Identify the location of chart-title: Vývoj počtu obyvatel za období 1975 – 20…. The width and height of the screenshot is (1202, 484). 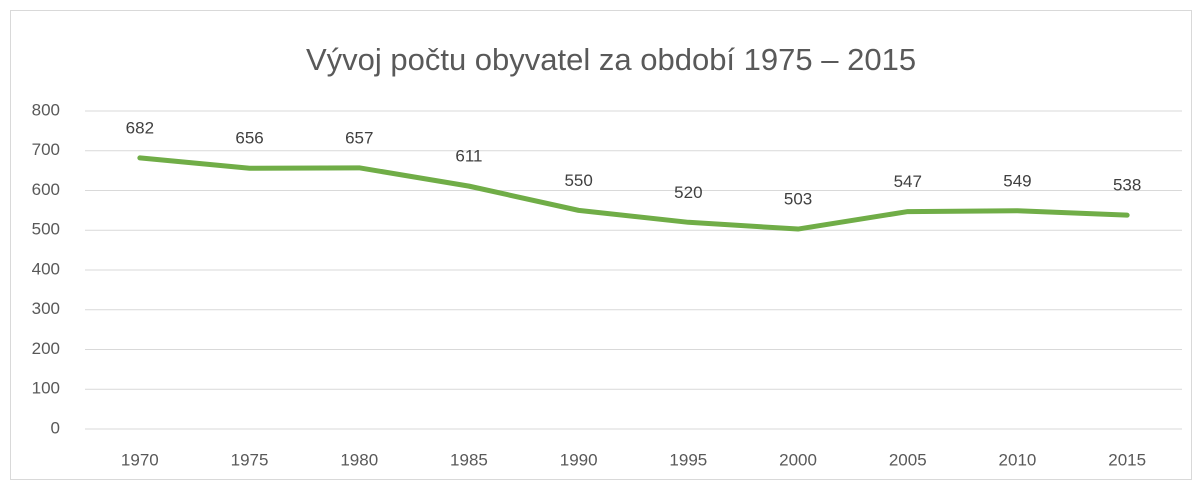
(611, 59).